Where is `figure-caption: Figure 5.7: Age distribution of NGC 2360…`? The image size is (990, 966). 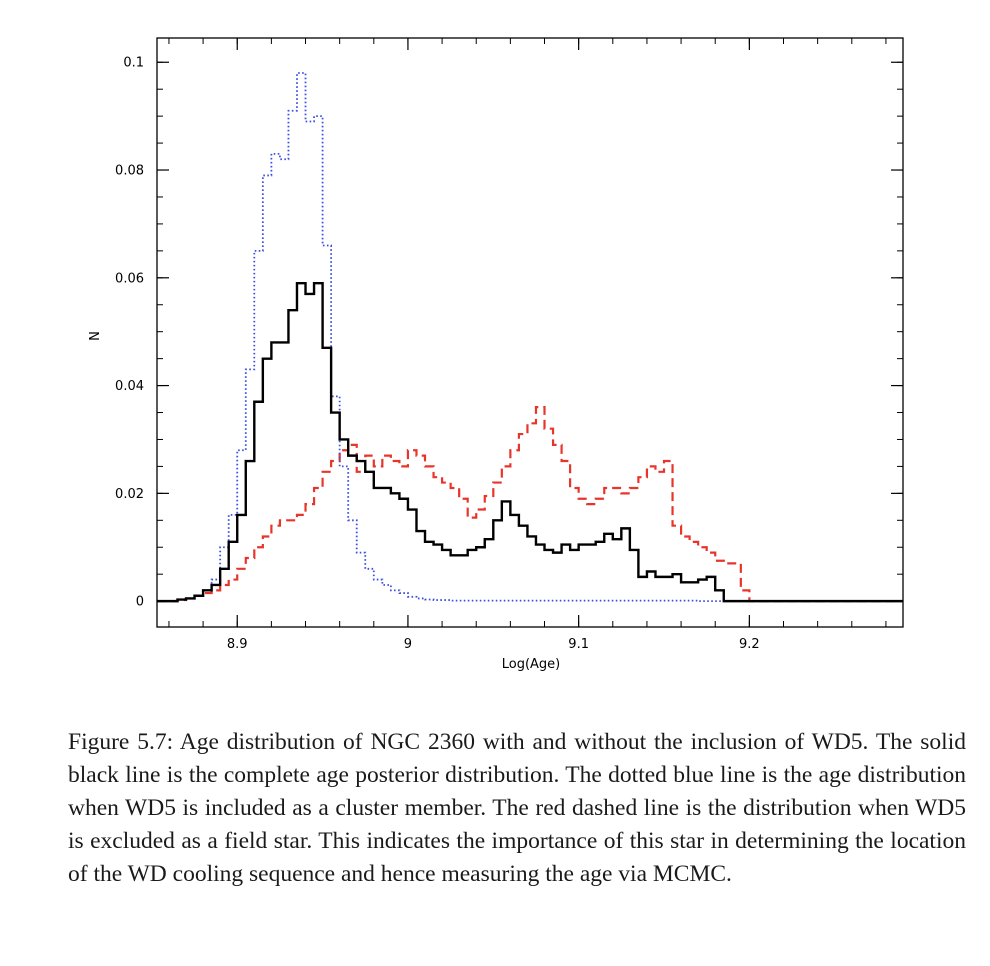
figure-caption: Figure 5.7: Age distribution of NGC 2360… is located at coordinates (517, 808).